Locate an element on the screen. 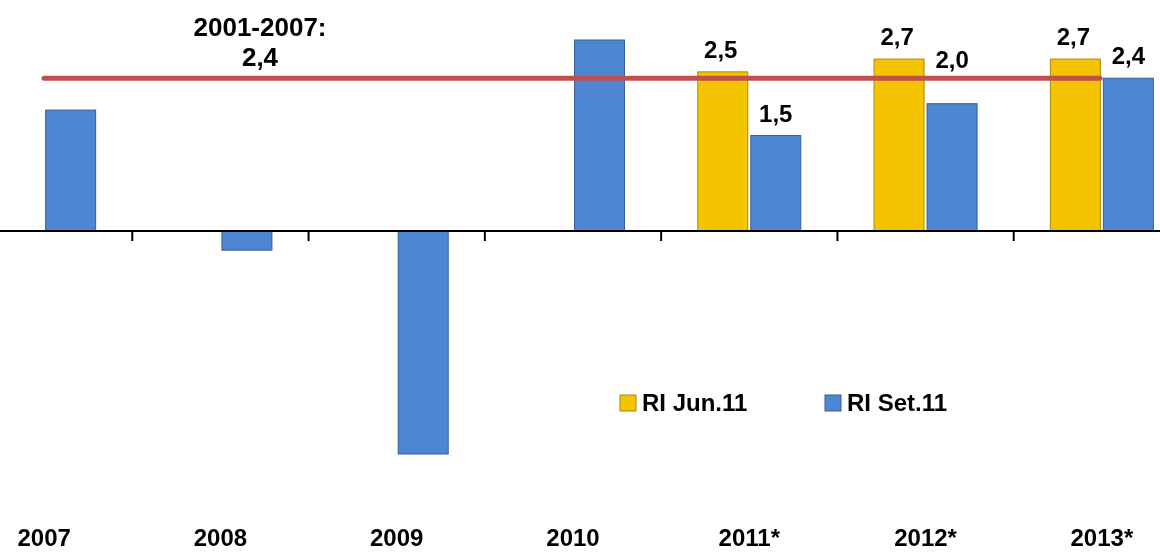 This screenshot has width=1160, height=554. data-label: 2,4 is located at coordinates (1128, 56).